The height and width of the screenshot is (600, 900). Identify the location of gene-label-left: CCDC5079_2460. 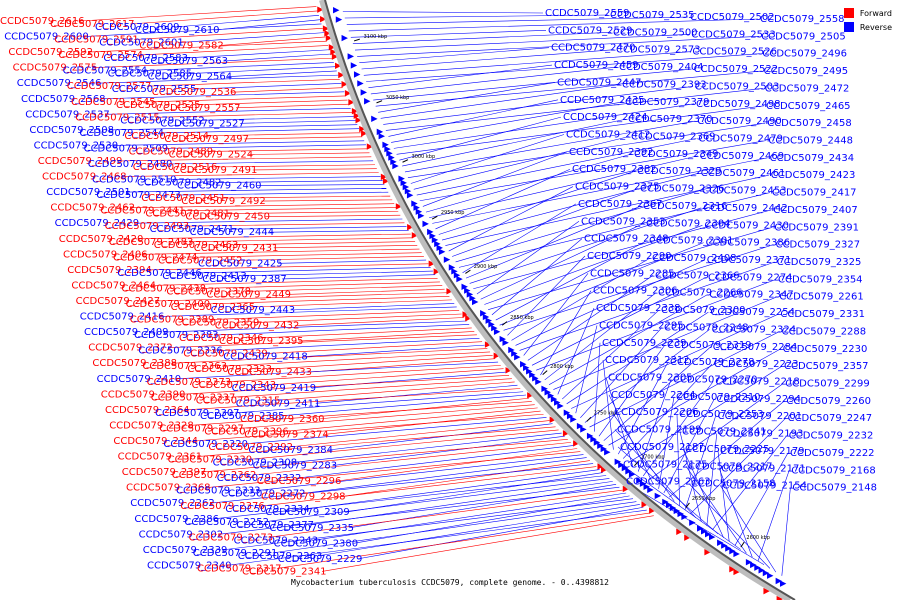
(219, 186).